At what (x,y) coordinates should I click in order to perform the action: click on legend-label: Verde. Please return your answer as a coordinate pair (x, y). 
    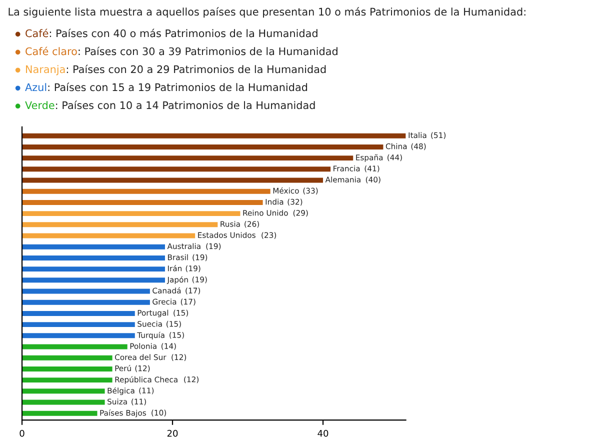
    Looking at the image, I should click on (39, 105).